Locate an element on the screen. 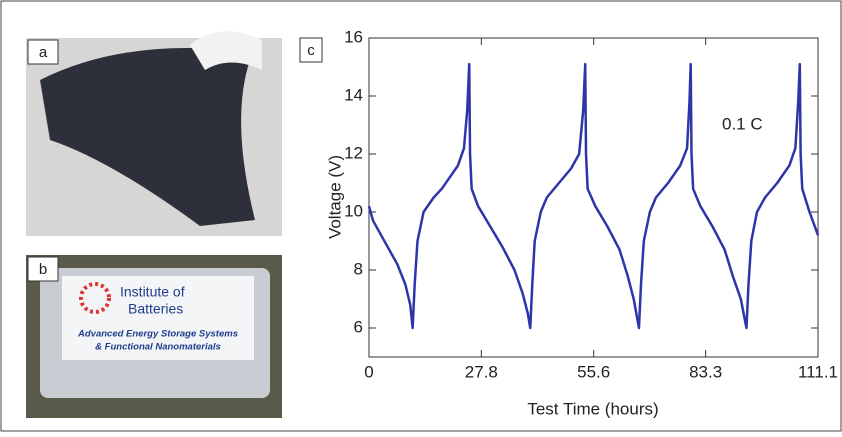 This screenshot has width=842, height=437. y-tick-label: 12 is located at coordinates (353, 152).